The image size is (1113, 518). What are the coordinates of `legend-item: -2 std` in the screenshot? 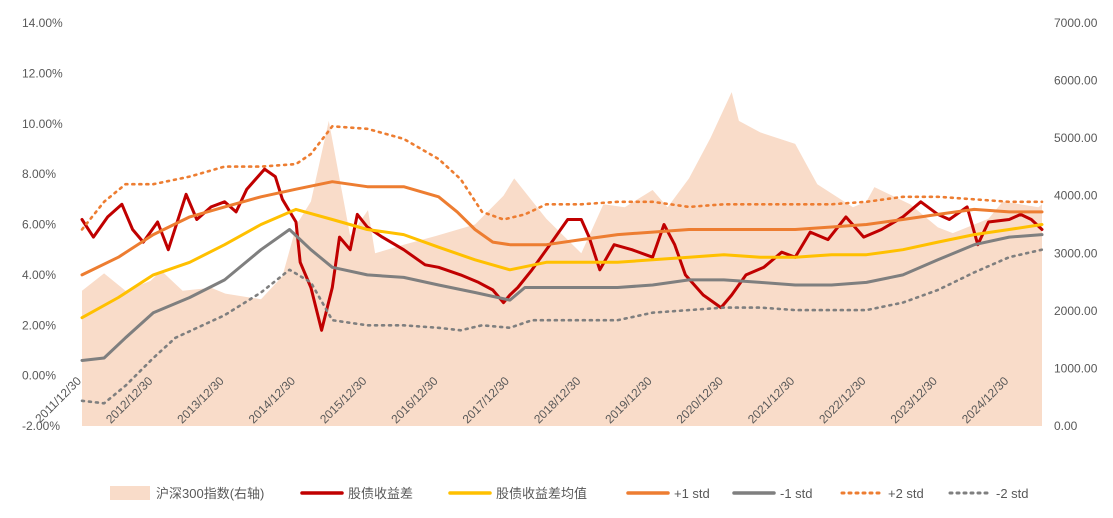 It's located at (988, 493).